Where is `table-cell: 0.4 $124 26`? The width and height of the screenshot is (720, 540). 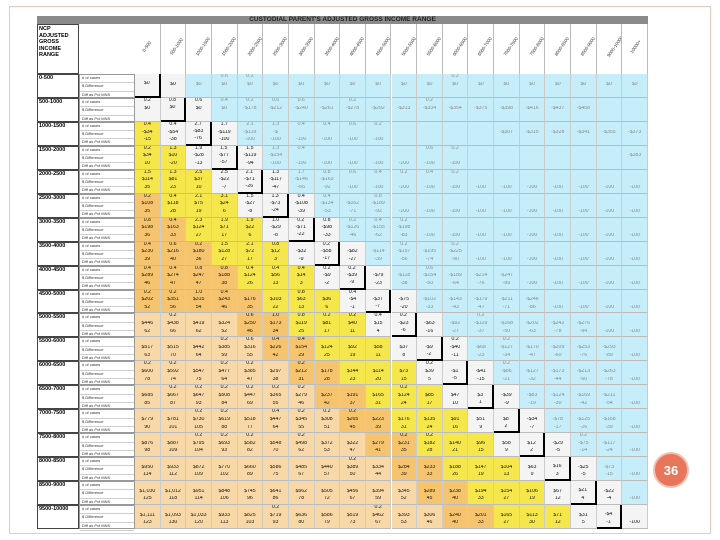
table-cell: 0.4 $124 26 is located at coordinates (250, 277).